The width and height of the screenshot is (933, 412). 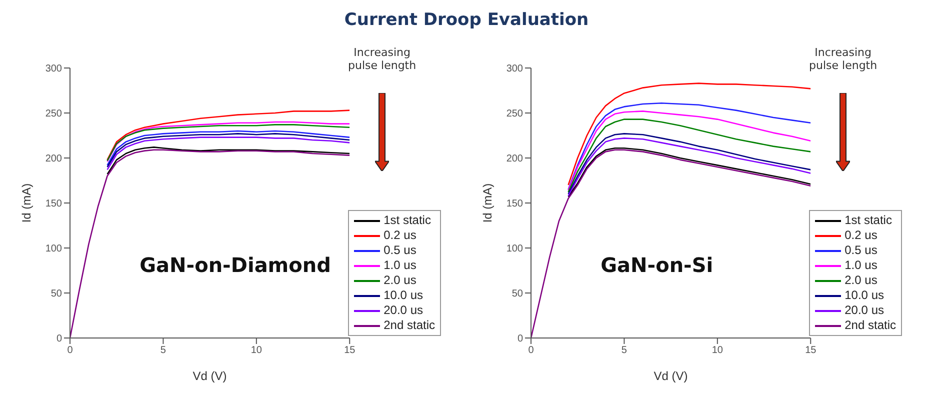 What do you see at coordinates (235, 264) in the screenshot?
I see `annotation: GaN-on-Diamond` at bounding box center [235, 264].